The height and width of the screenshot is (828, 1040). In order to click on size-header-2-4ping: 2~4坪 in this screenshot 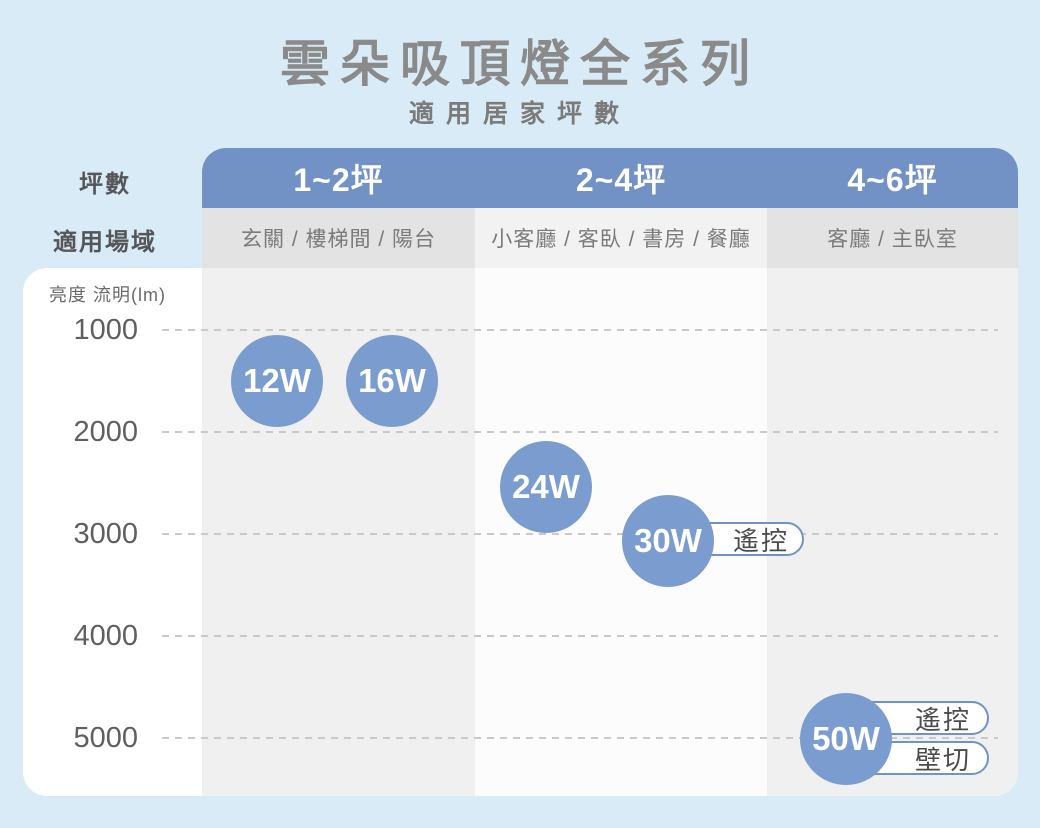, I will do `click(621, 180)`.